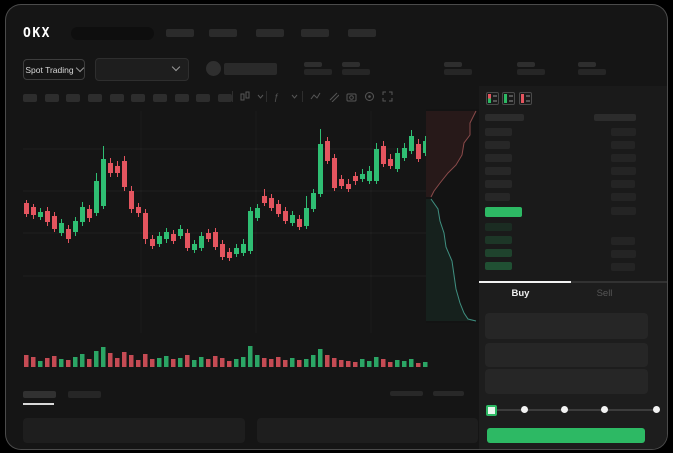 The height and width of the screenshot is (453, 673). Describe the element at coordinates (84, 394) in the screenshot. I see `bottom-tab` at that location.